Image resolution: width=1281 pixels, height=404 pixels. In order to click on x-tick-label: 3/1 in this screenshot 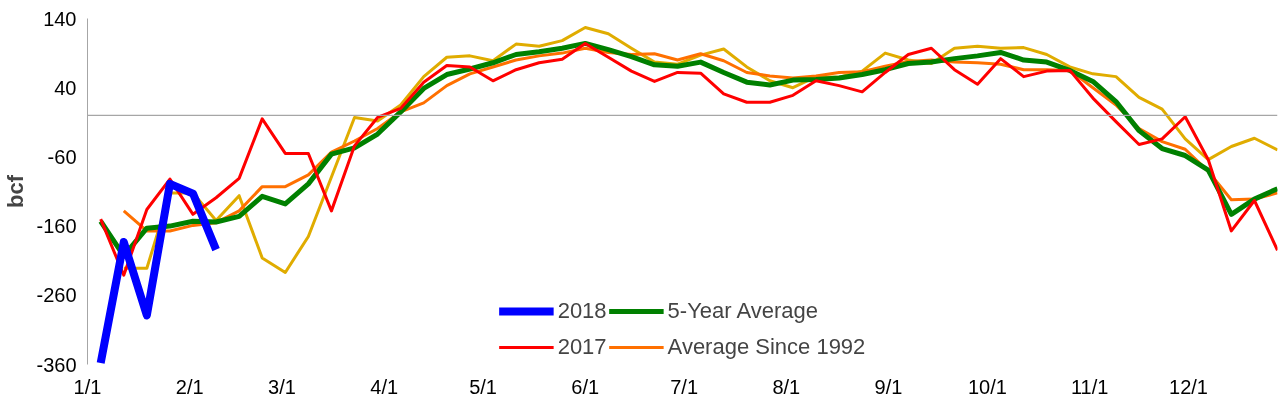, I will do `click(282, 386)`.